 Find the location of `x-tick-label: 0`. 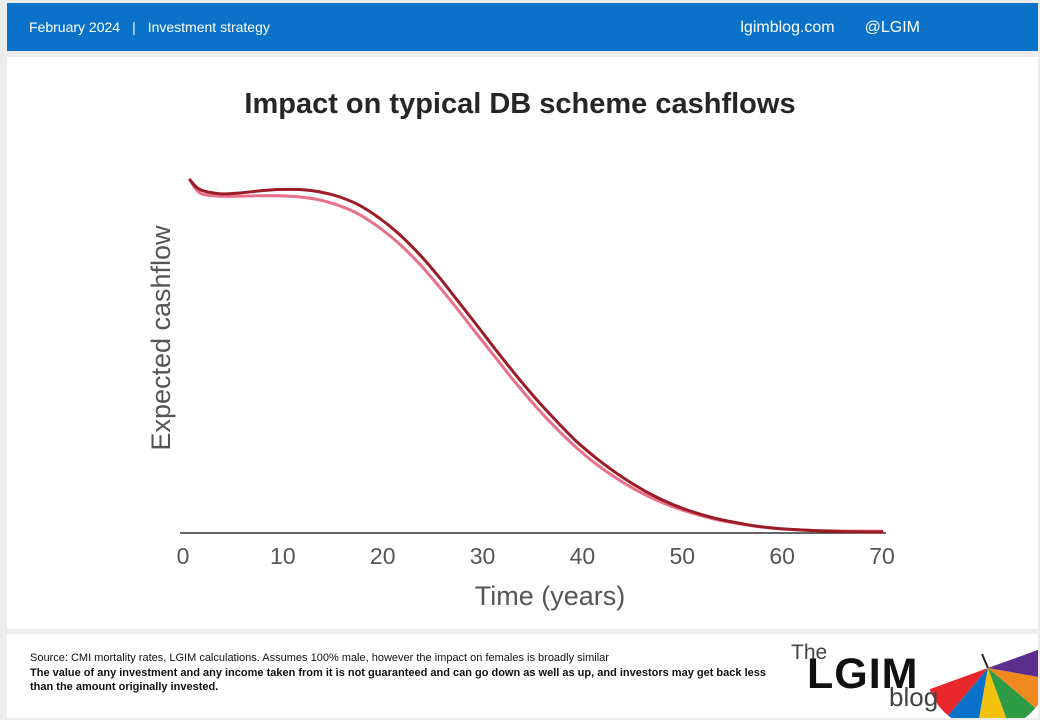

x-tick-label: 0 is located at coordinates (183, 556).